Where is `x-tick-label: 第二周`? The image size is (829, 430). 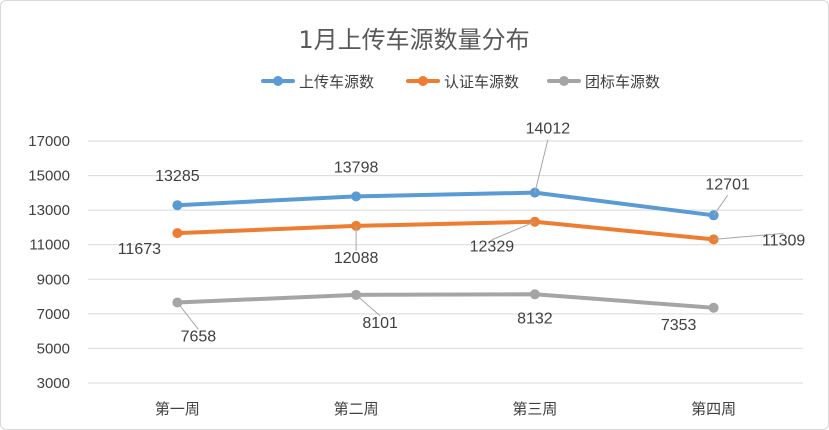
x-tick-label: 第二周 is located at coordinates (356, 409).